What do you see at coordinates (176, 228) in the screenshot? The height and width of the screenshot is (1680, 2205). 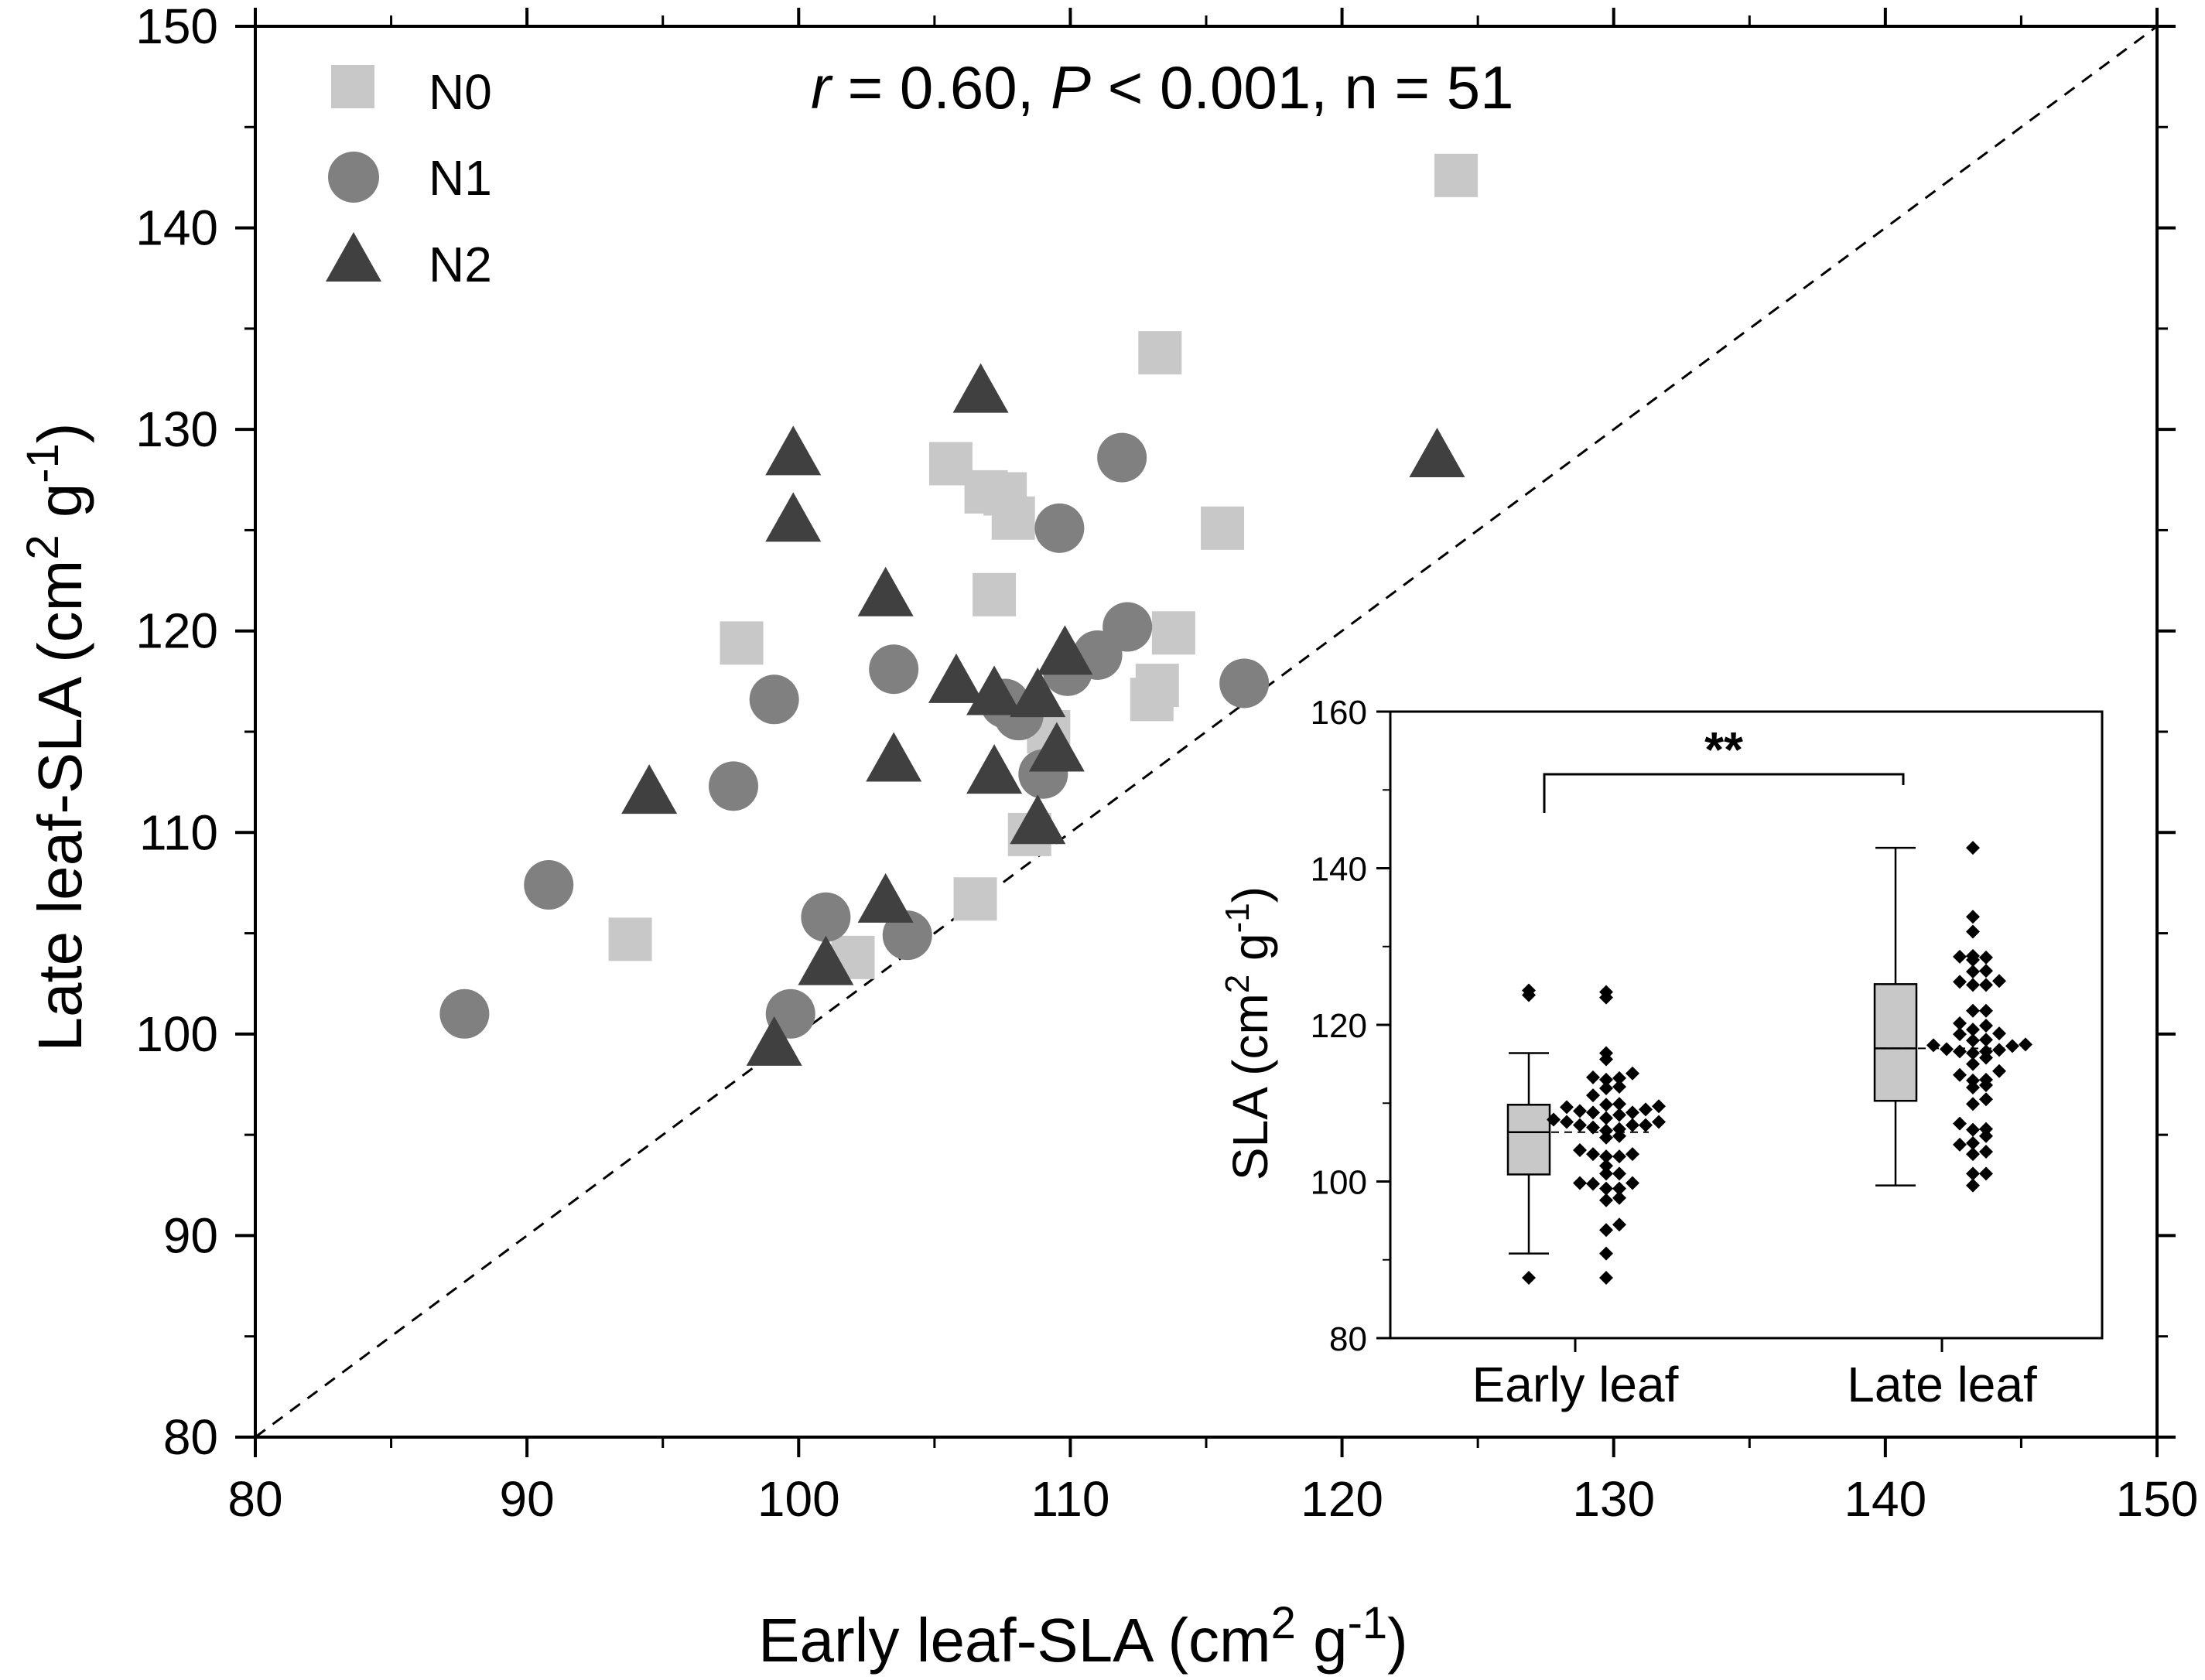 I see `y-tick-label: 140` at bounding box center [176, 228].